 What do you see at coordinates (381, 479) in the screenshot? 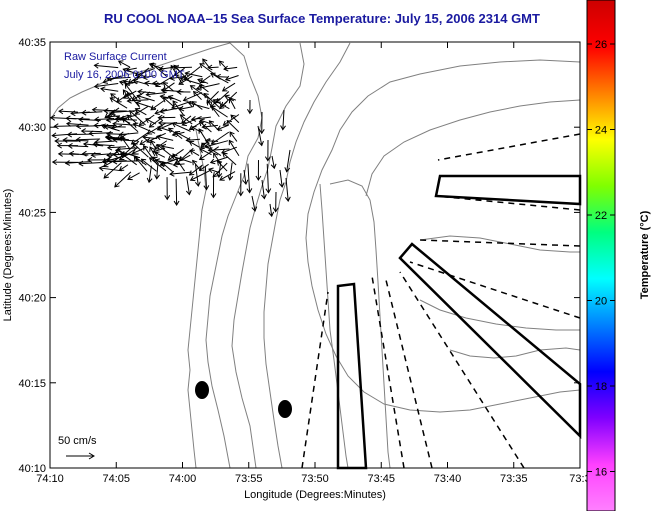
I see `x-tick-label: 73:45` at bounding box center [381, 479].